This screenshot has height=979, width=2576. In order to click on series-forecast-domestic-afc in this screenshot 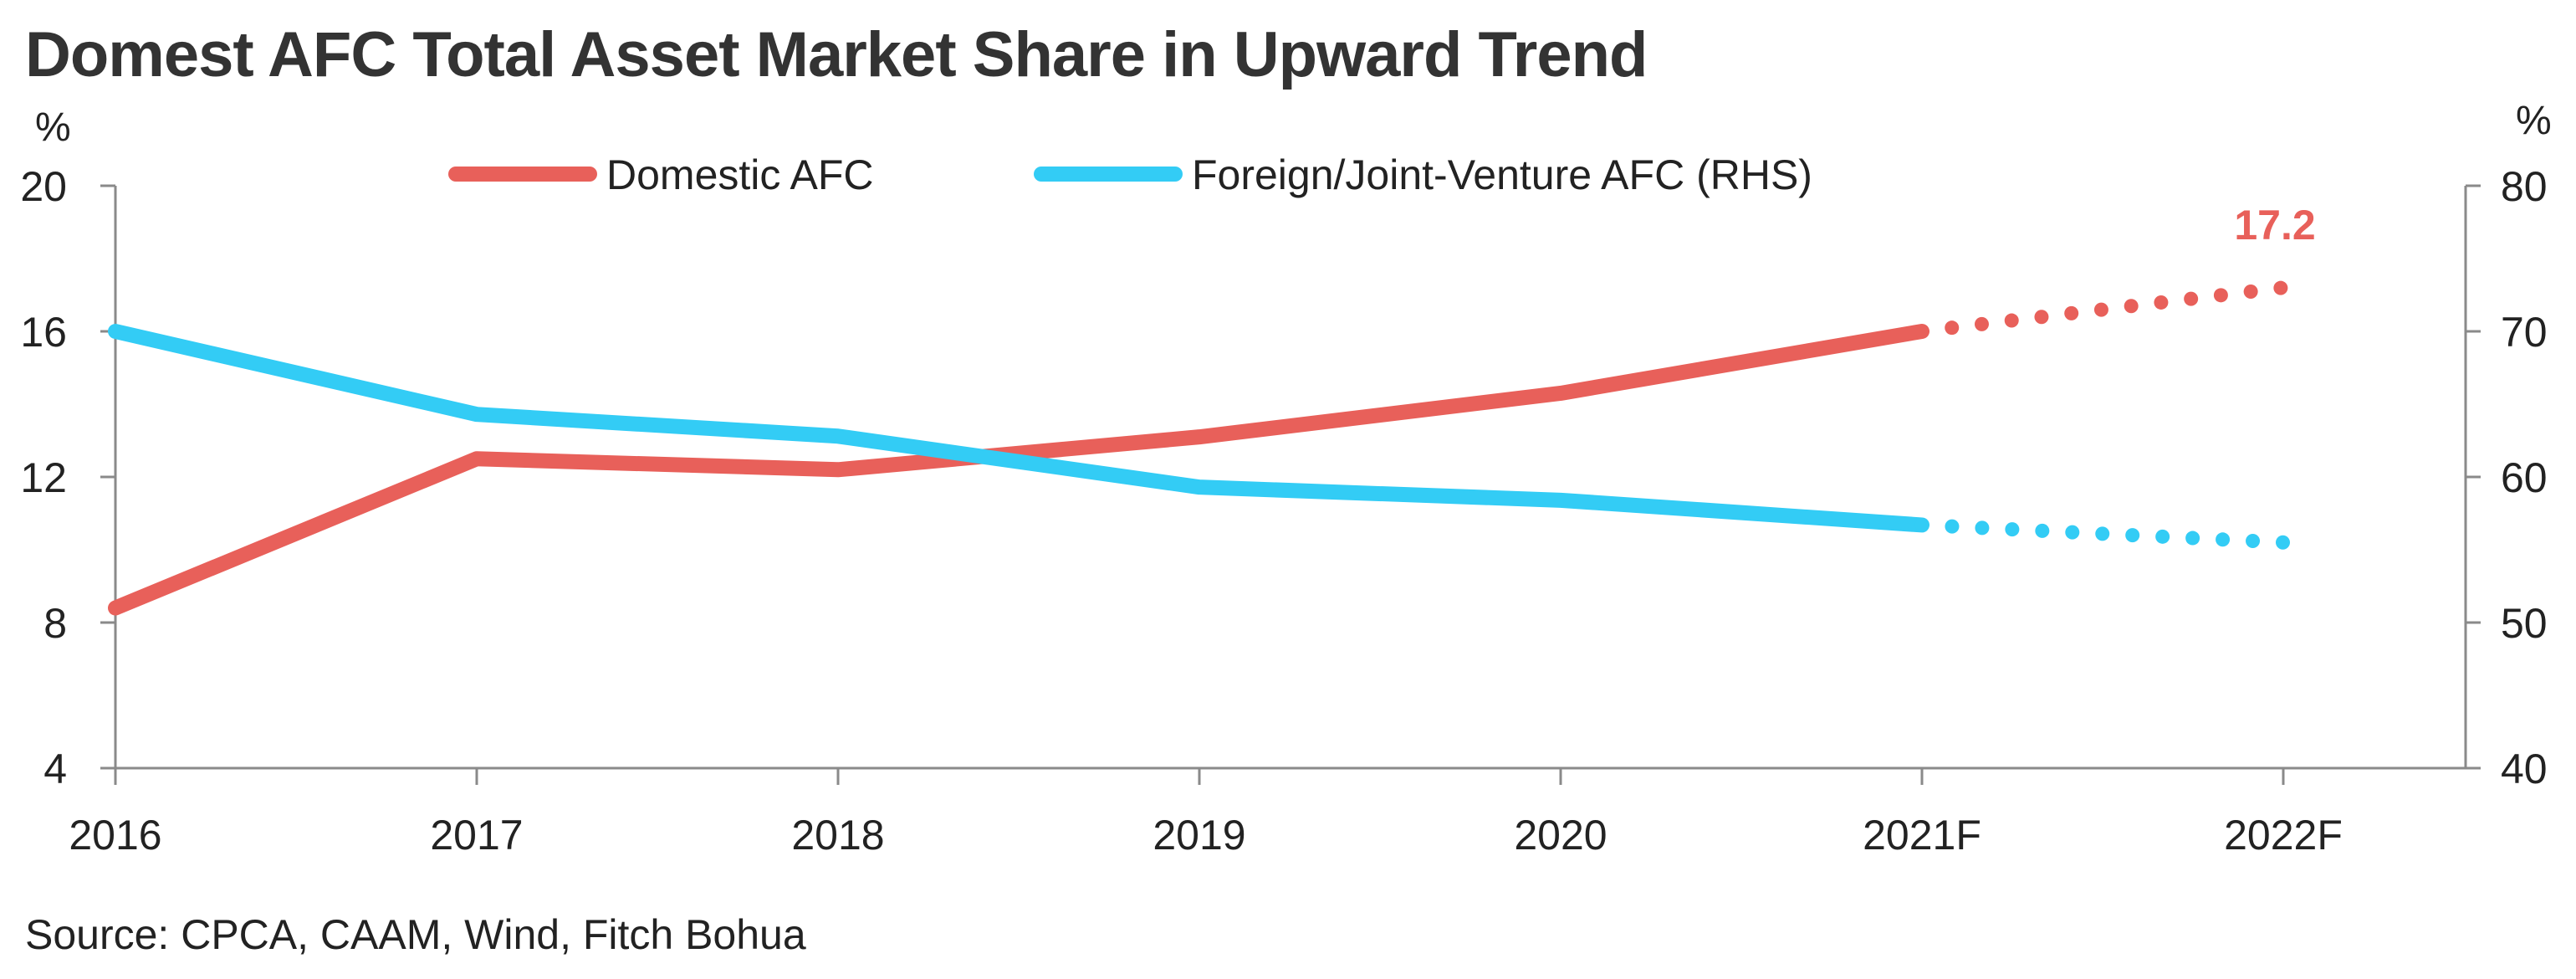, I will do `click(2102, 309)`.